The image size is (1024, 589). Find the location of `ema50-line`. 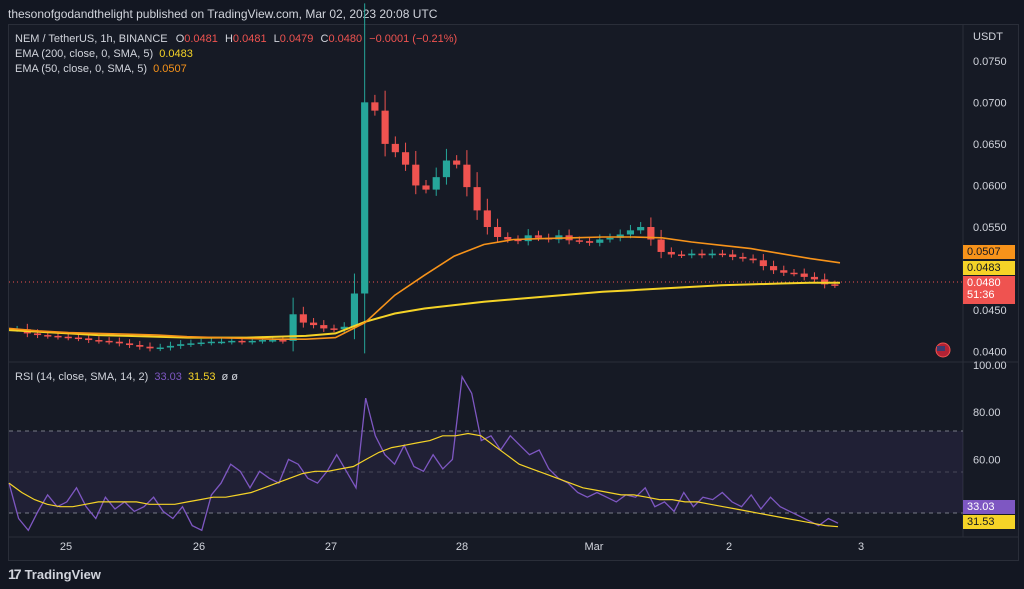

ema50-line is located at coordinates (424, 288).